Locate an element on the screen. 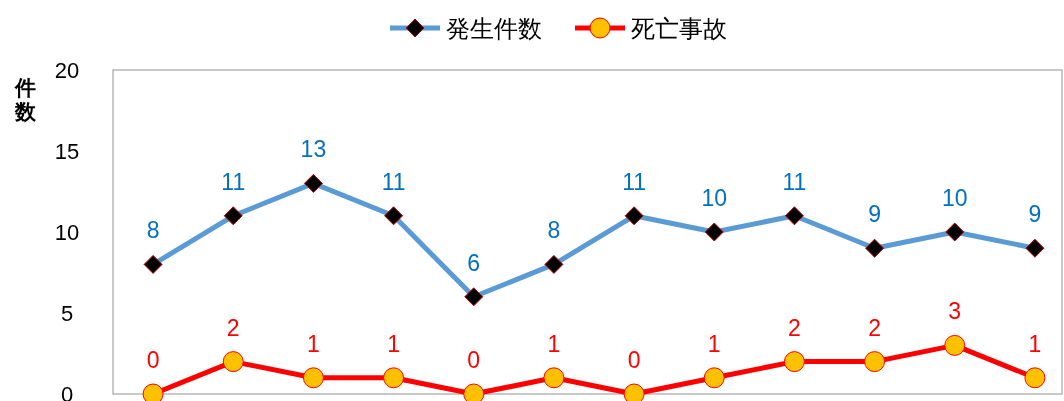  y-tick-label: 5 is located at coordinates (67, 313).